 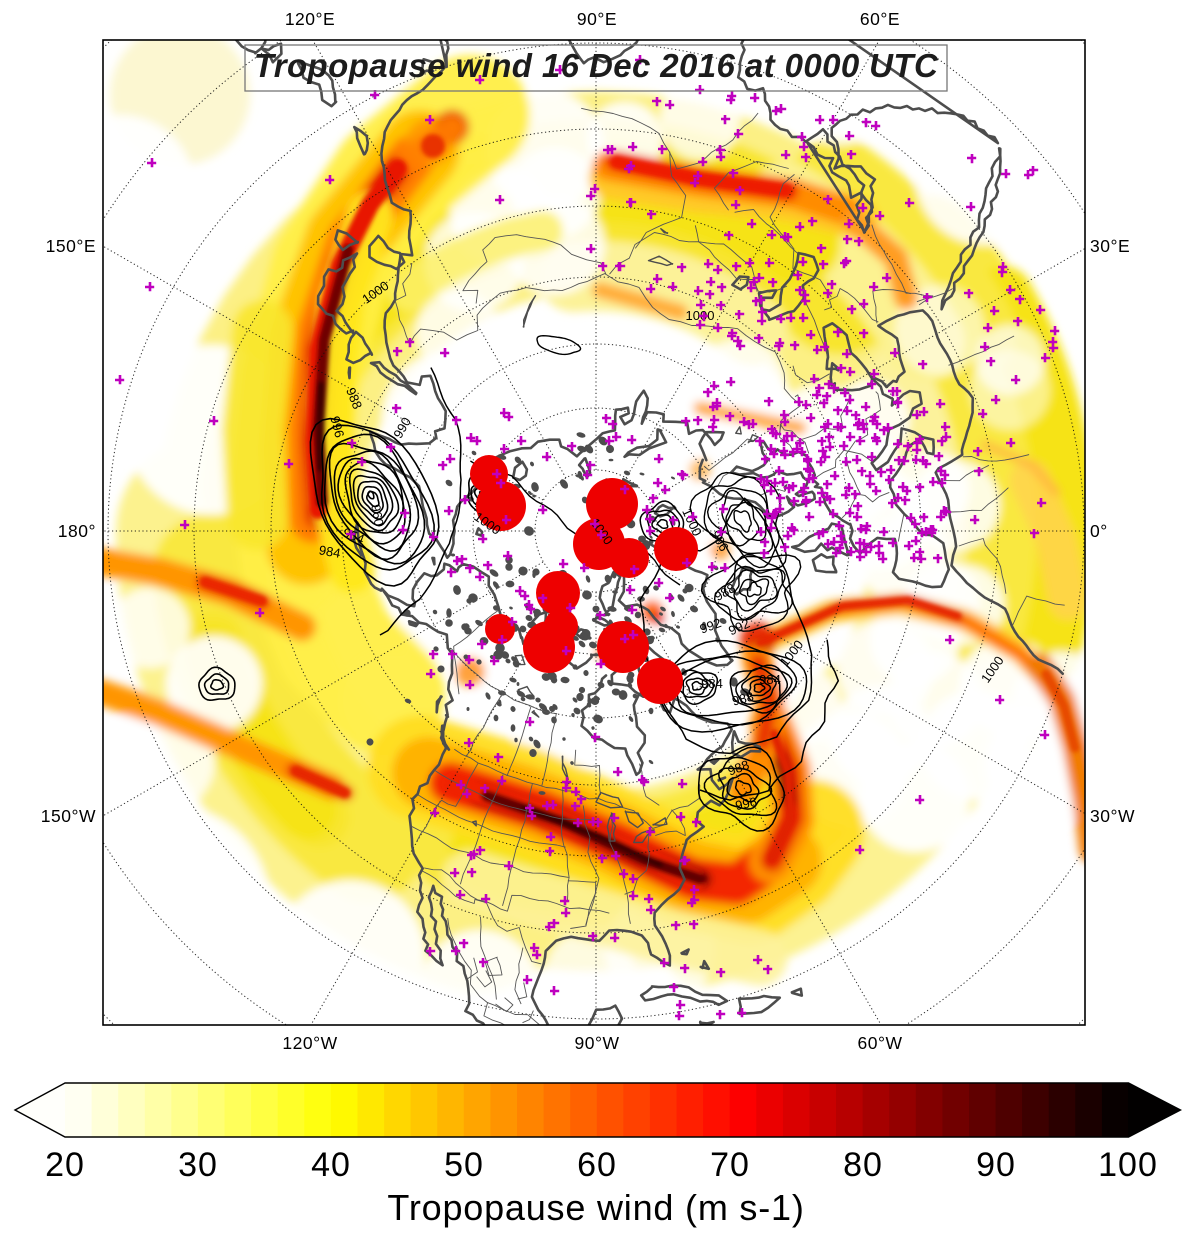 What do you see at coordinates (1112, 816) in the screenshot?
I see `svg-text: 30°W` at bounding box center [1112, 816].